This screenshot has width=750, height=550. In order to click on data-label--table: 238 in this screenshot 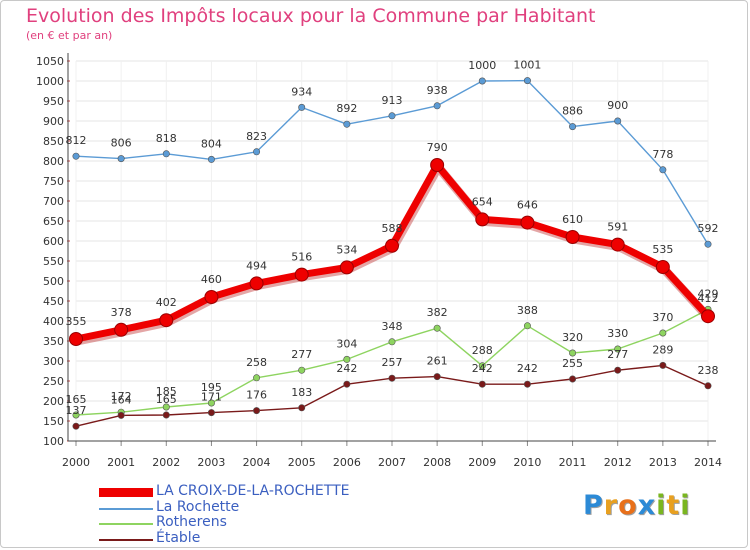, I will do `click(708, 370)`.